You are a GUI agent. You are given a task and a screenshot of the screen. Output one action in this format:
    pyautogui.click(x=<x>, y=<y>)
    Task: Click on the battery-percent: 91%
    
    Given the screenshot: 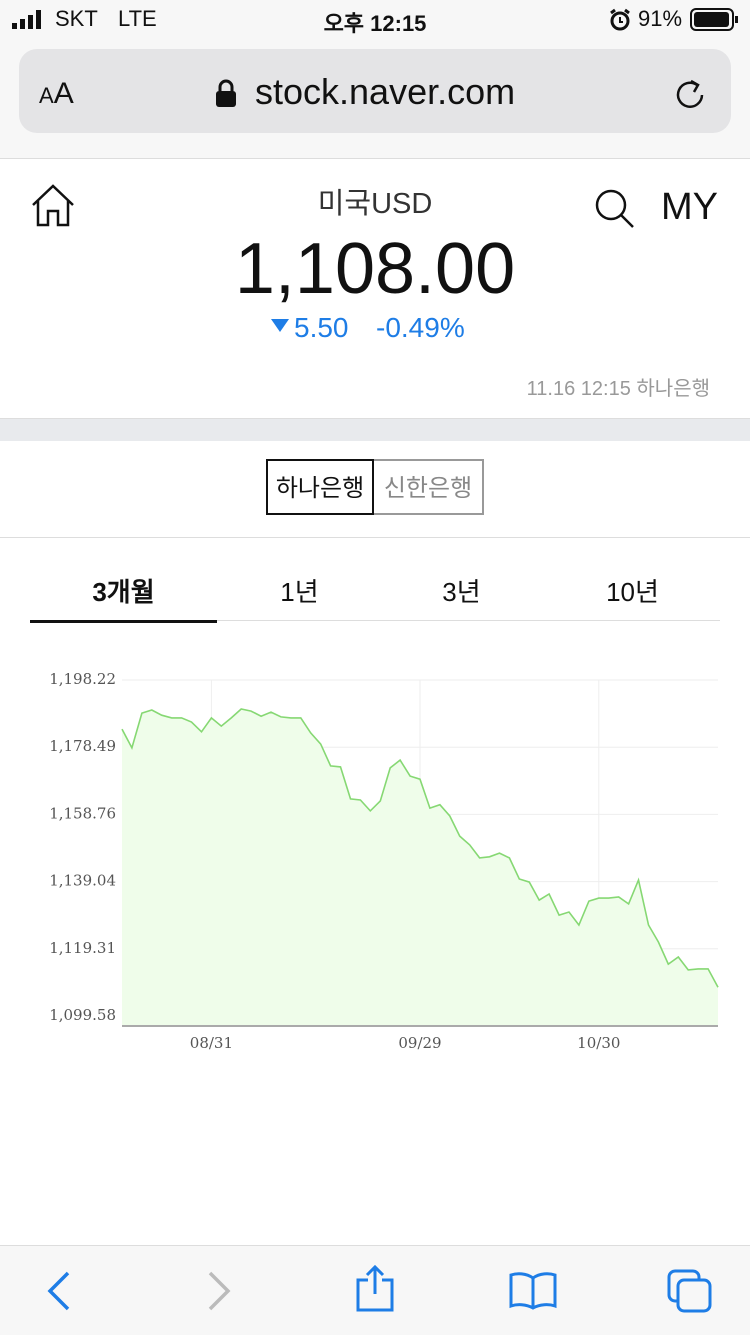 What is the action you would take?
    pyautogui.click(x=660, y=18)
    